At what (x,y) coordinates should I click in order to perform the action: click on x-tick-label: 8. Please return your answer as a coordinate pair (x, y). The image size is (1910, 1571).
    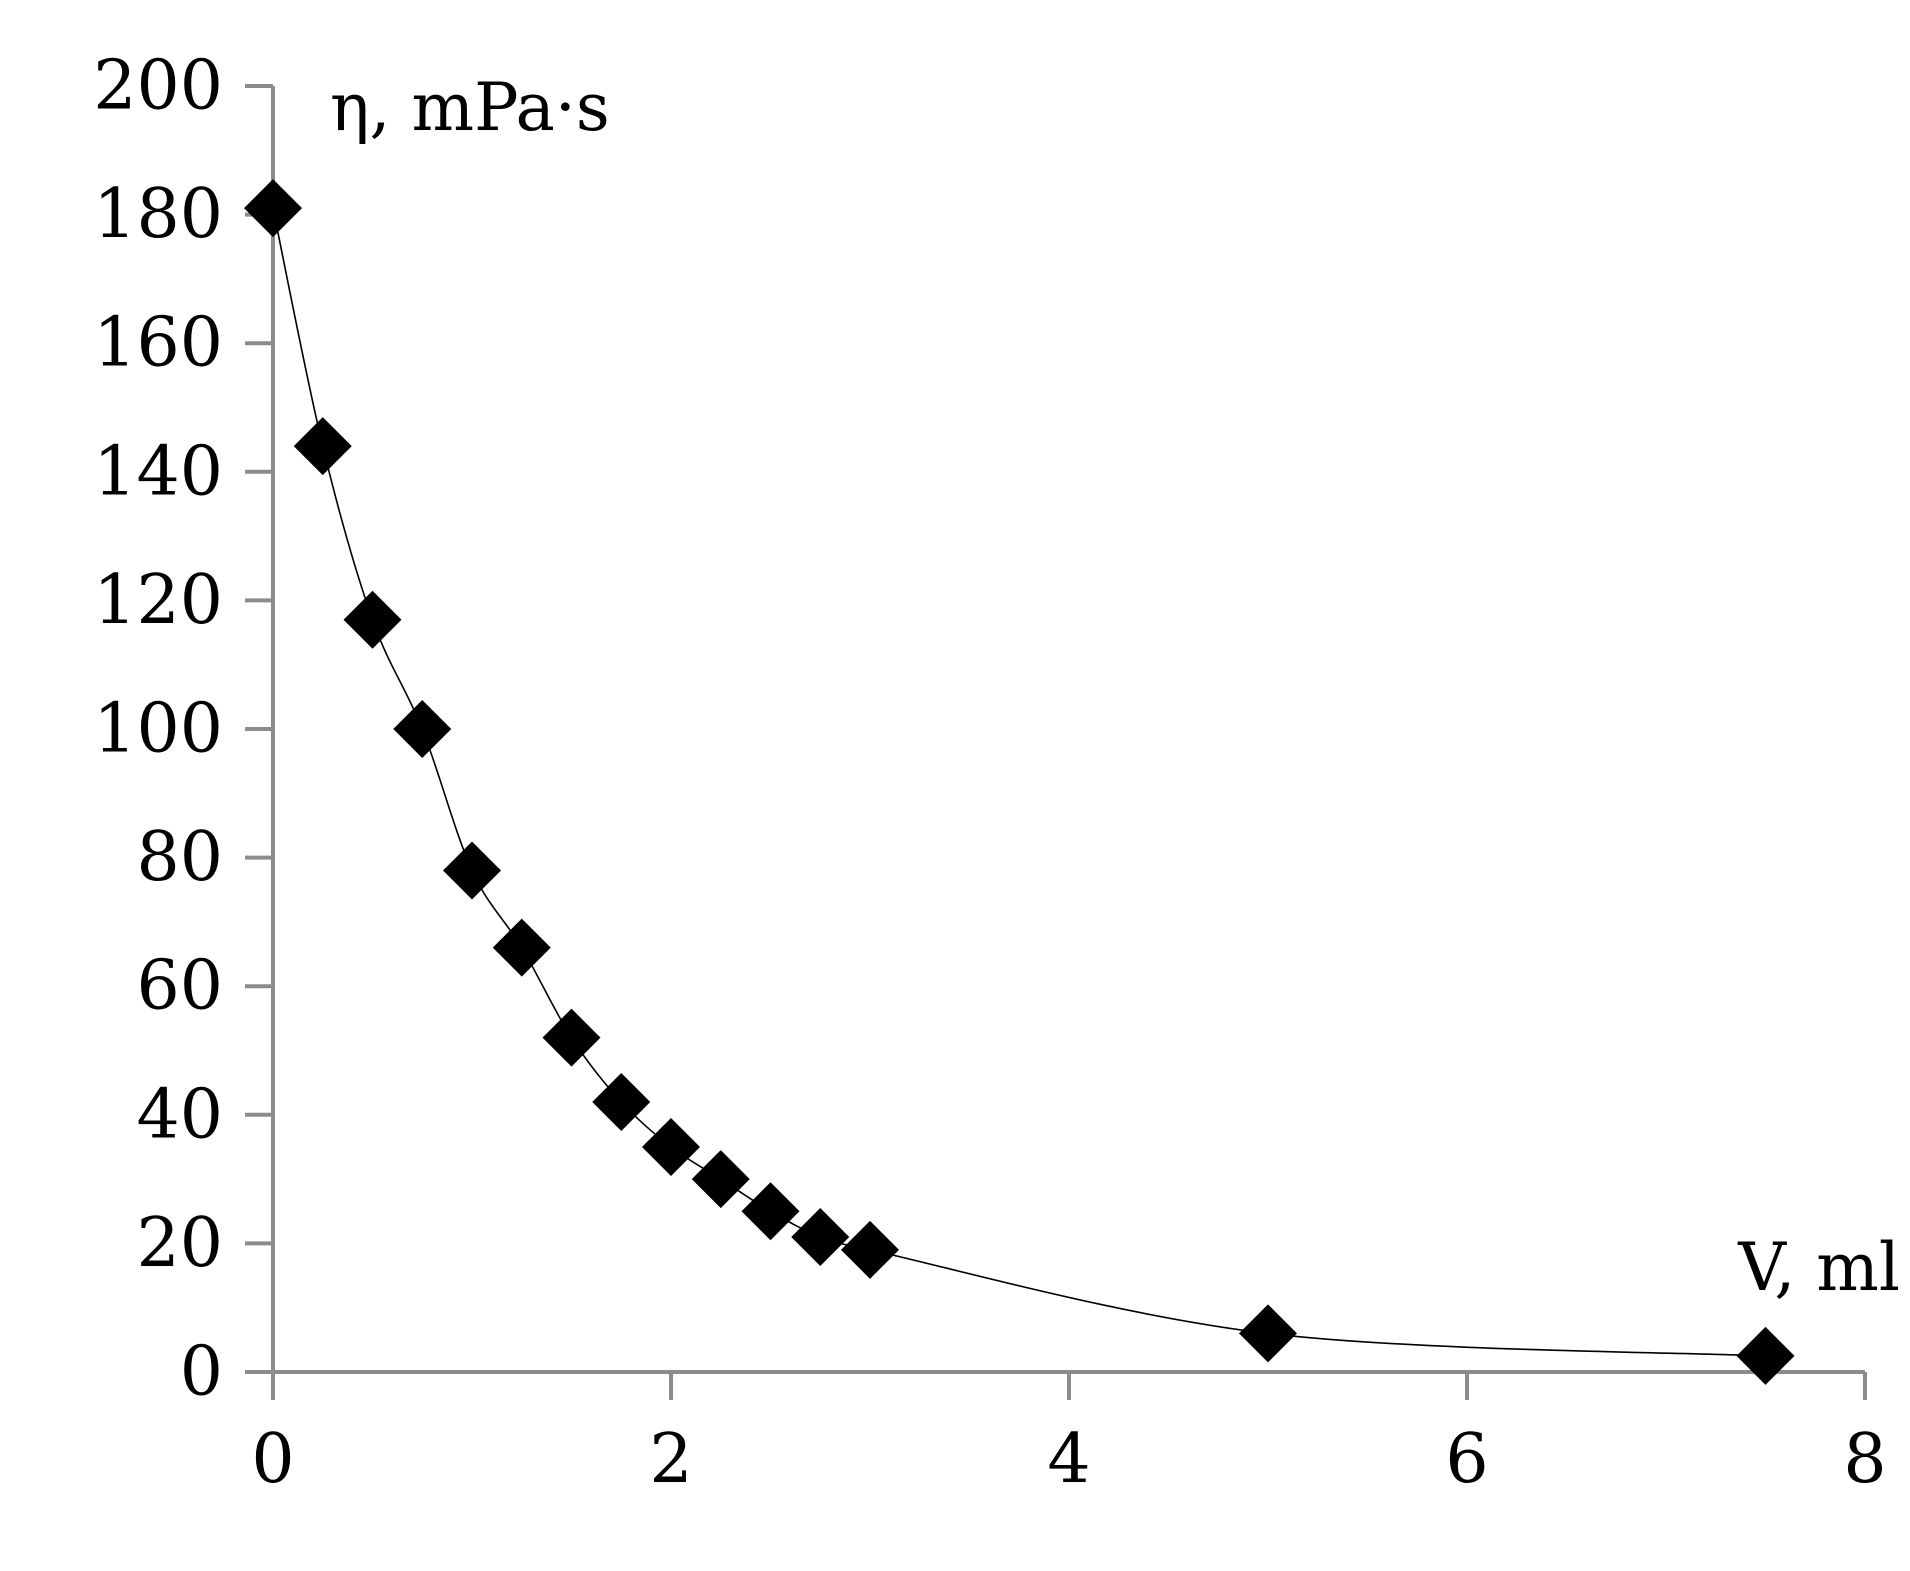
    Looking at the image, I should click on (1864, 1459).